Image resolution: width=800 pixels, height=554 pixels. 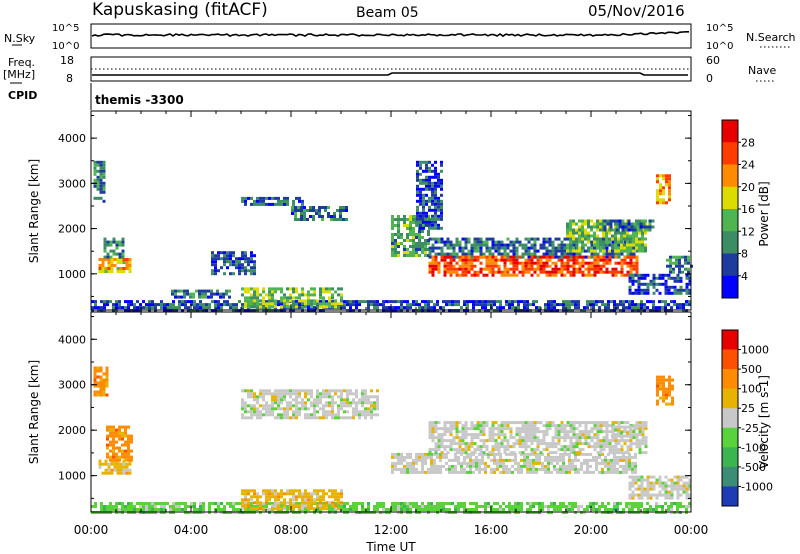 I want to click on vel-colorbar-tick: 500, so click(x=751, y=369).